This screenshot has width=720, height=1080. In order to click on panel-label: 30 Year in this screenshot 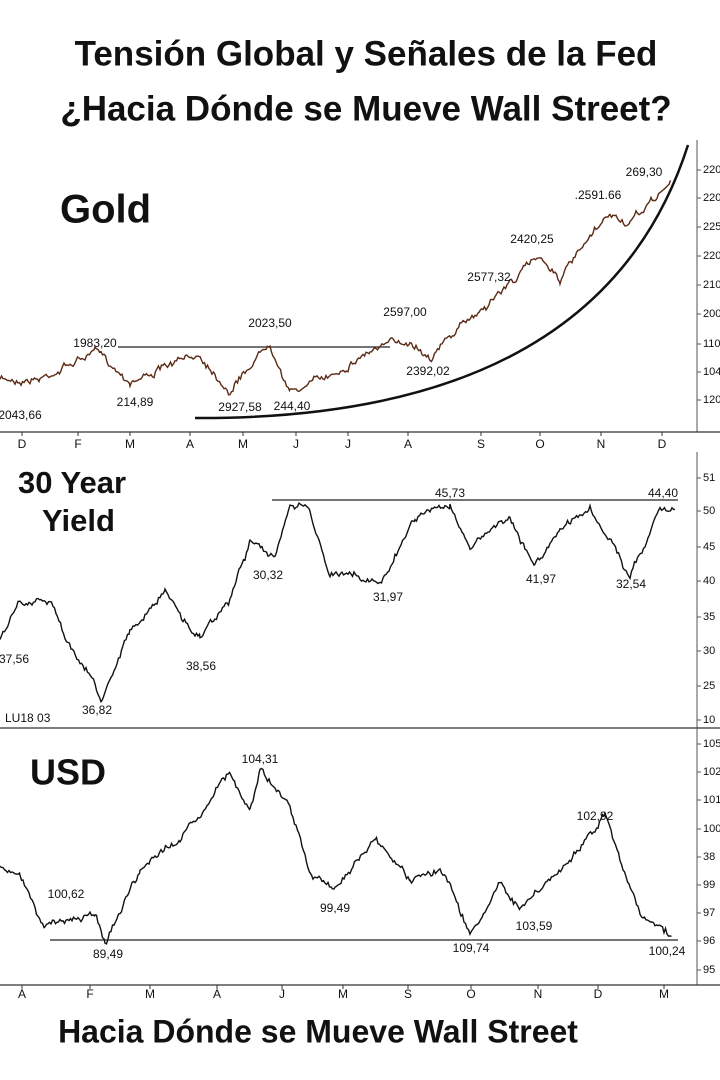, I will do `click(72, 482)`.